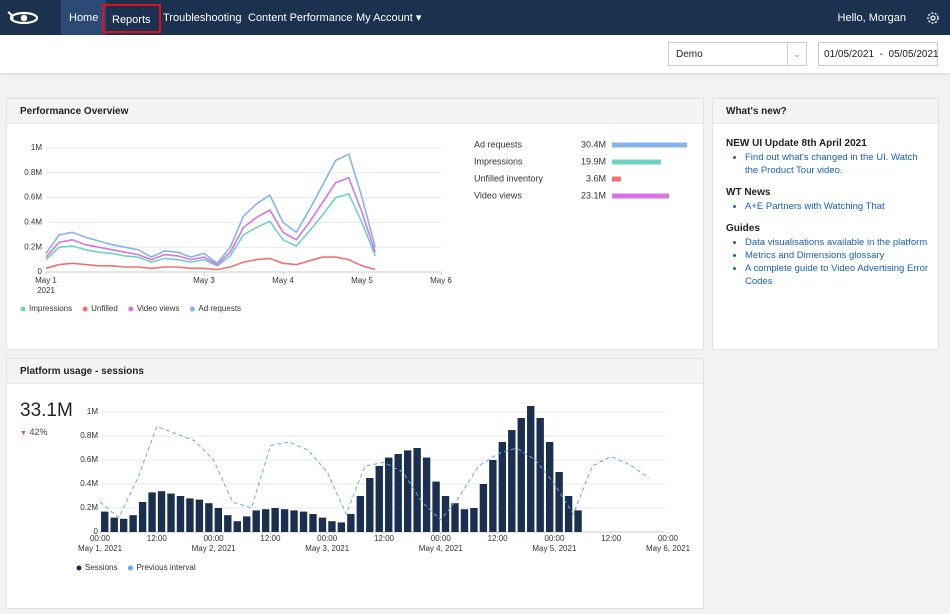 Image resolution: width=950 pixels, height=614 pixels. What do you see at coordinates (689, 54) in the screenshot?
I see `account-select-value: Demo` at bounding box center [689, 54].